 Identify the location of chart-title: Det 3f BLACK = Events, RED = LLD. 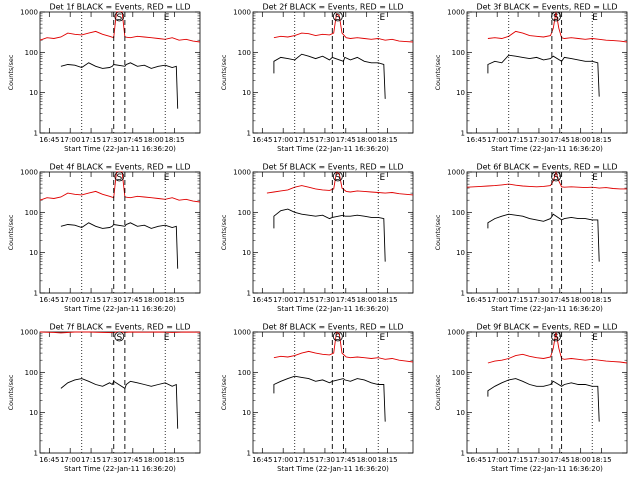
(546, 7).